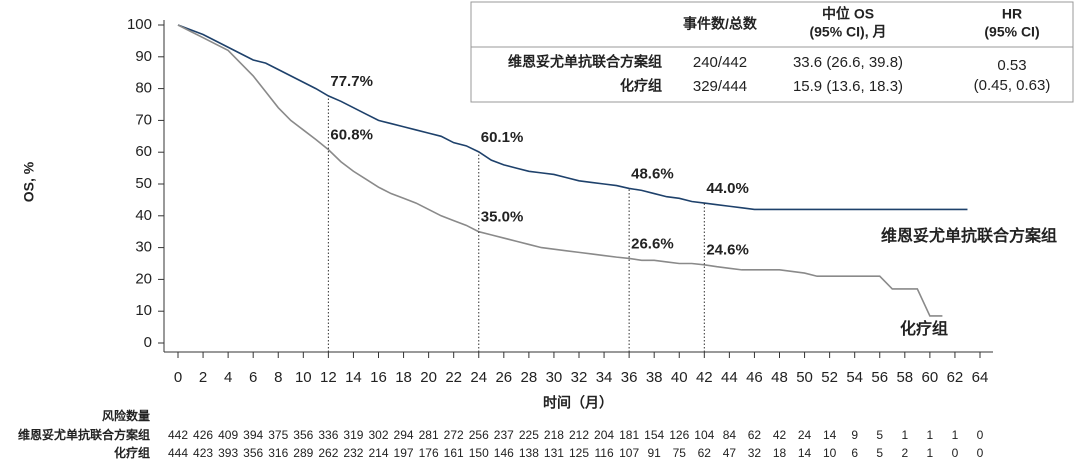  What do you see at coordinates (502, 217) in the screenshot?
I see `landmark-label: 35.0%` at bounding box center [502, 217].